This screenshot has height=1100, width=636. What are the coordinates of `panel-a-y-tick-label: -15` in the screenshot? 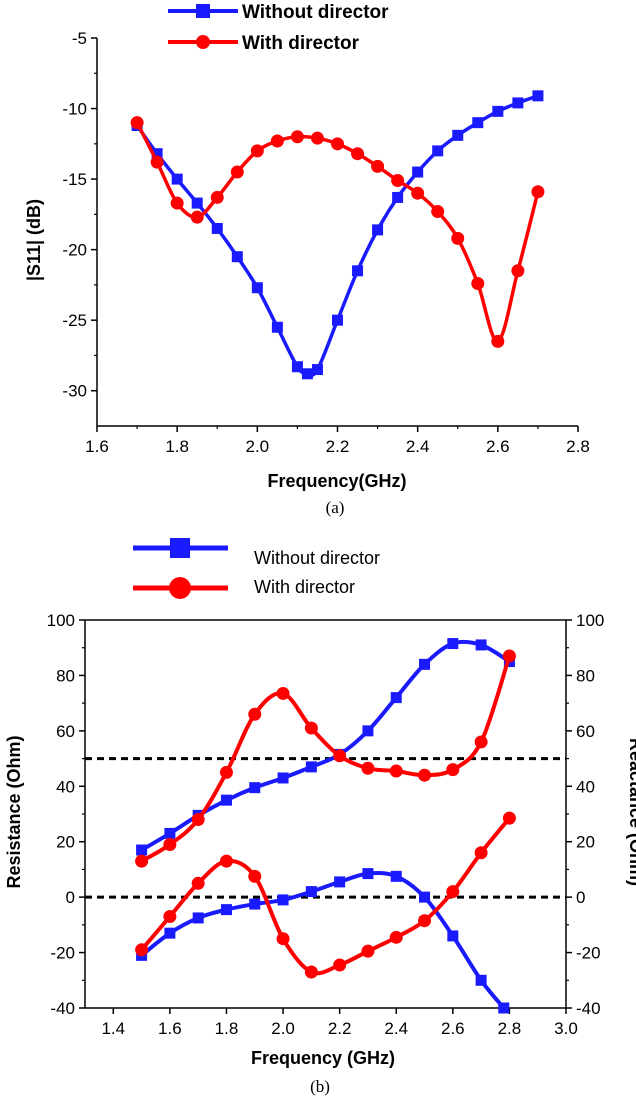 It's located at (74, 179).